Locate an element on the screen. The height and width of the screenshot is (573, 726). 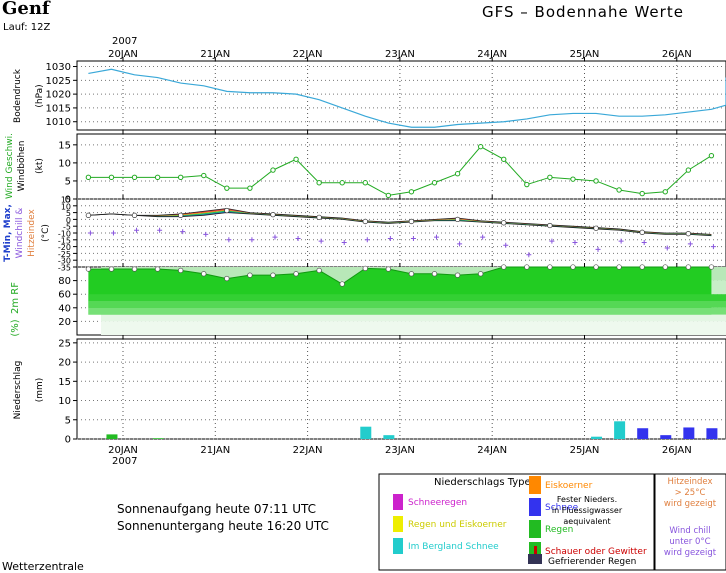
date-label-bottom: 21JAN is located at coordinates (215, 450).